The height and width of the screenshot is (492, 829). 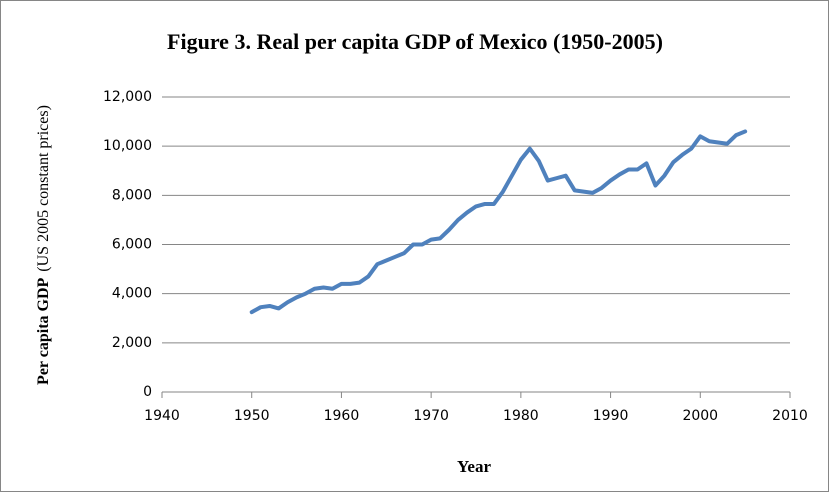 What do you see at coordinates (43, 330) in the screenshot?
I see `y-axis-title: Per capita GDP` at bounding box center [43, 330].